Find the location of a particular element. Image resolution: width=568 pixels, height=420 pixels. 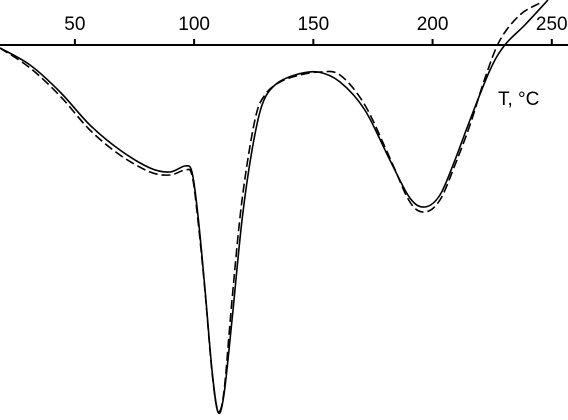

x-tick-label: 150 is located at coordinates (313, 24).